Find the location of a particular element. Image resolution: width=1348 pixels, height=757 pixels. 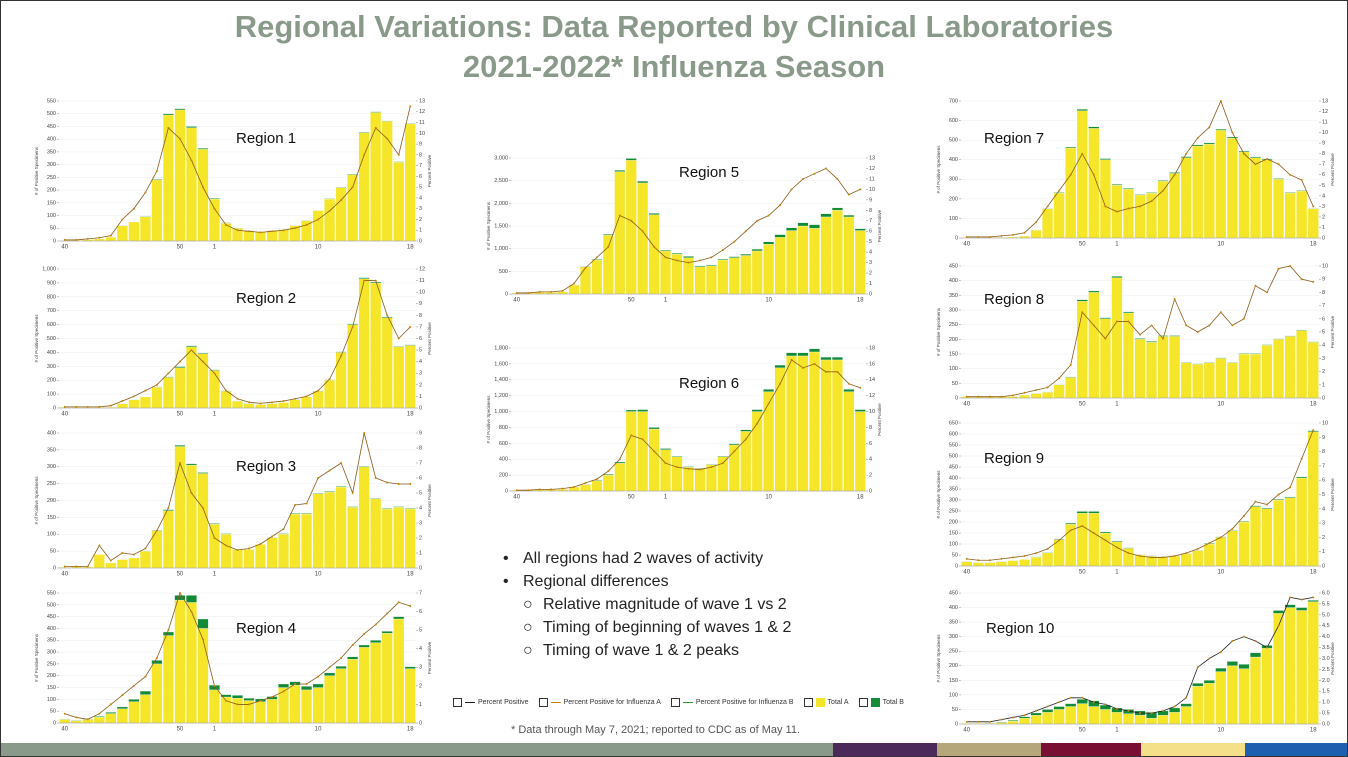

y-tick-label: 1,200 is located at coordinates (501, 396).